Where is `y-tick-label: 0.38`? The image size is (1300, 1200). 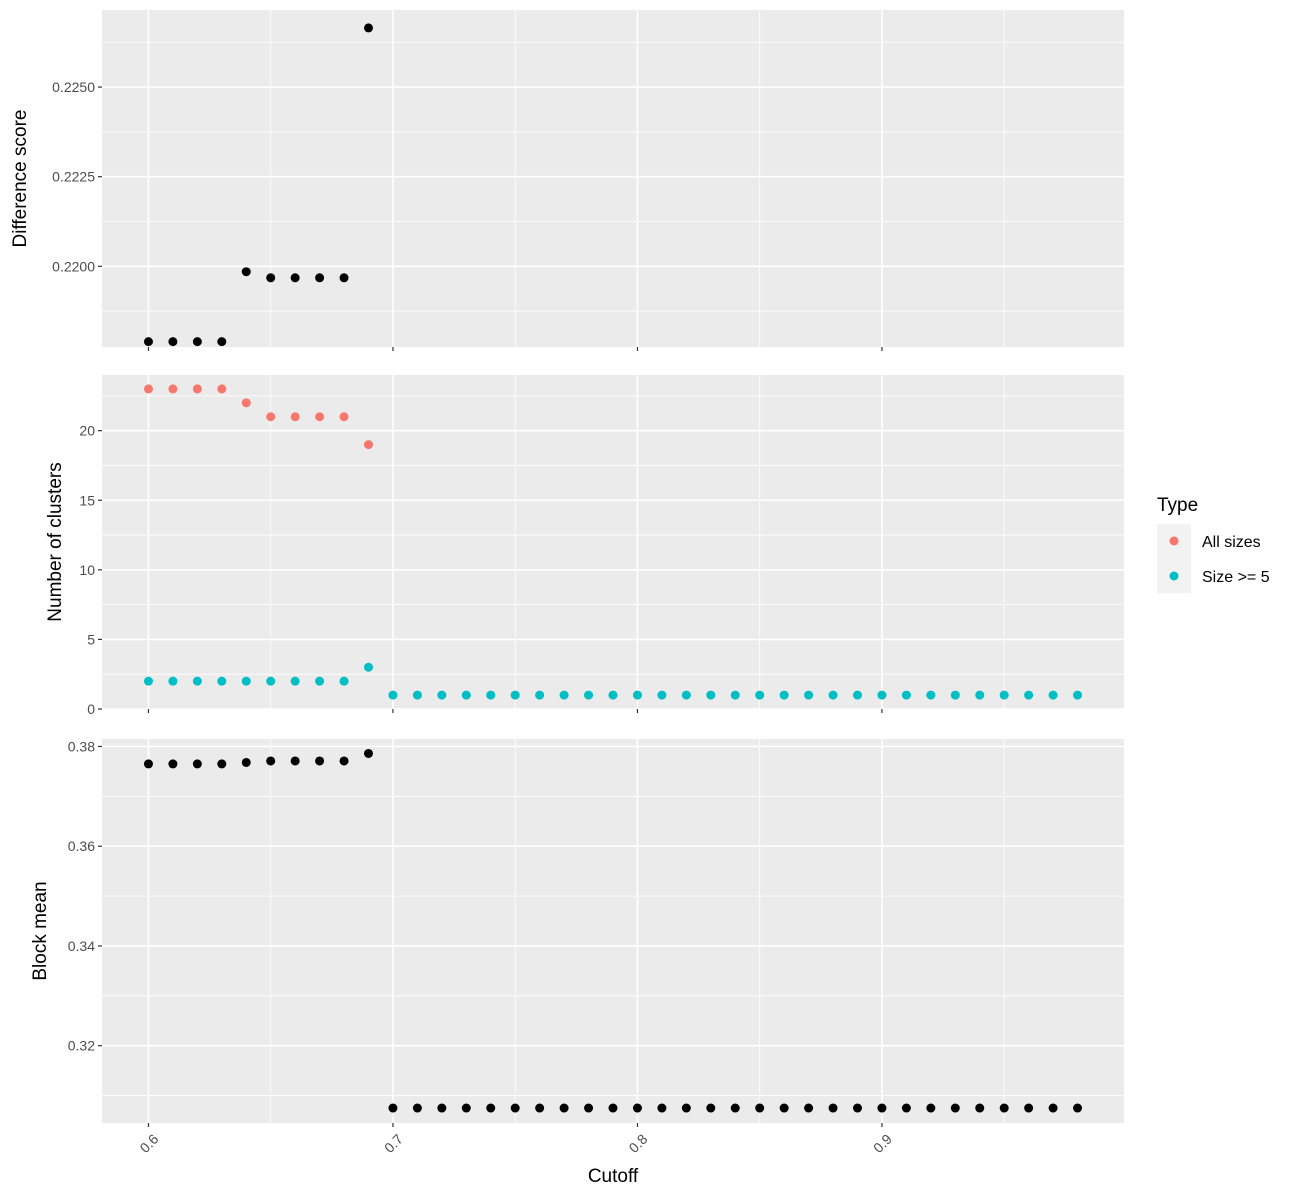
y-tick-label: 0.38 is located at coordinates (81, 746).